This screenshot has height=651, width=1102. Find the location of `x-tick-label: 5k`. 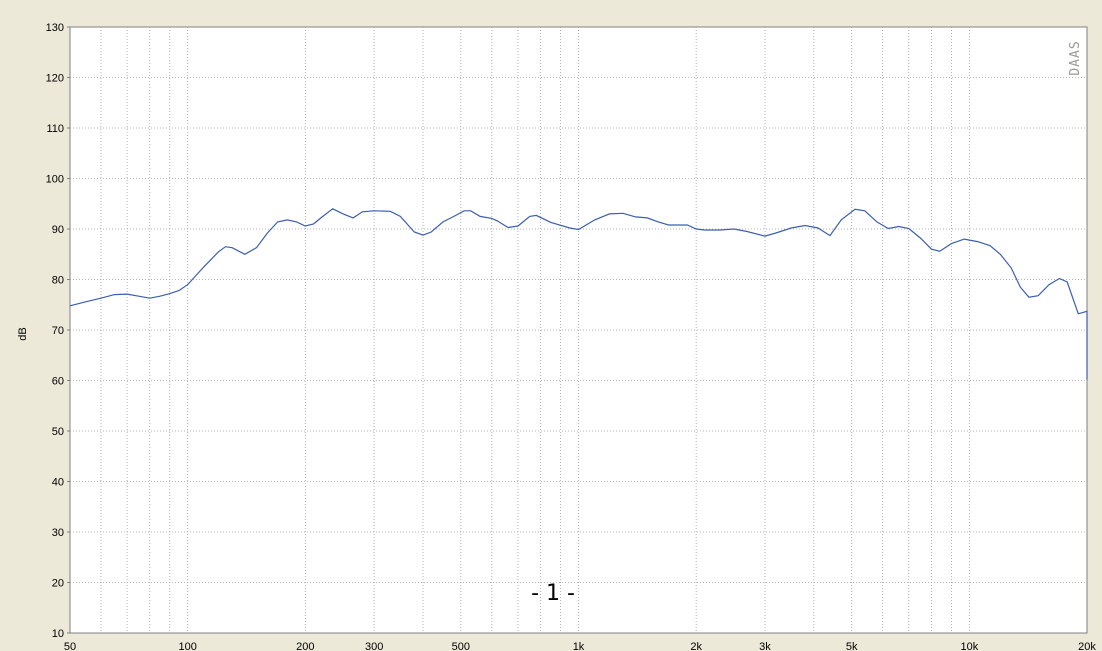

x-tick-label: 5k is located at coordinates (852, 646).